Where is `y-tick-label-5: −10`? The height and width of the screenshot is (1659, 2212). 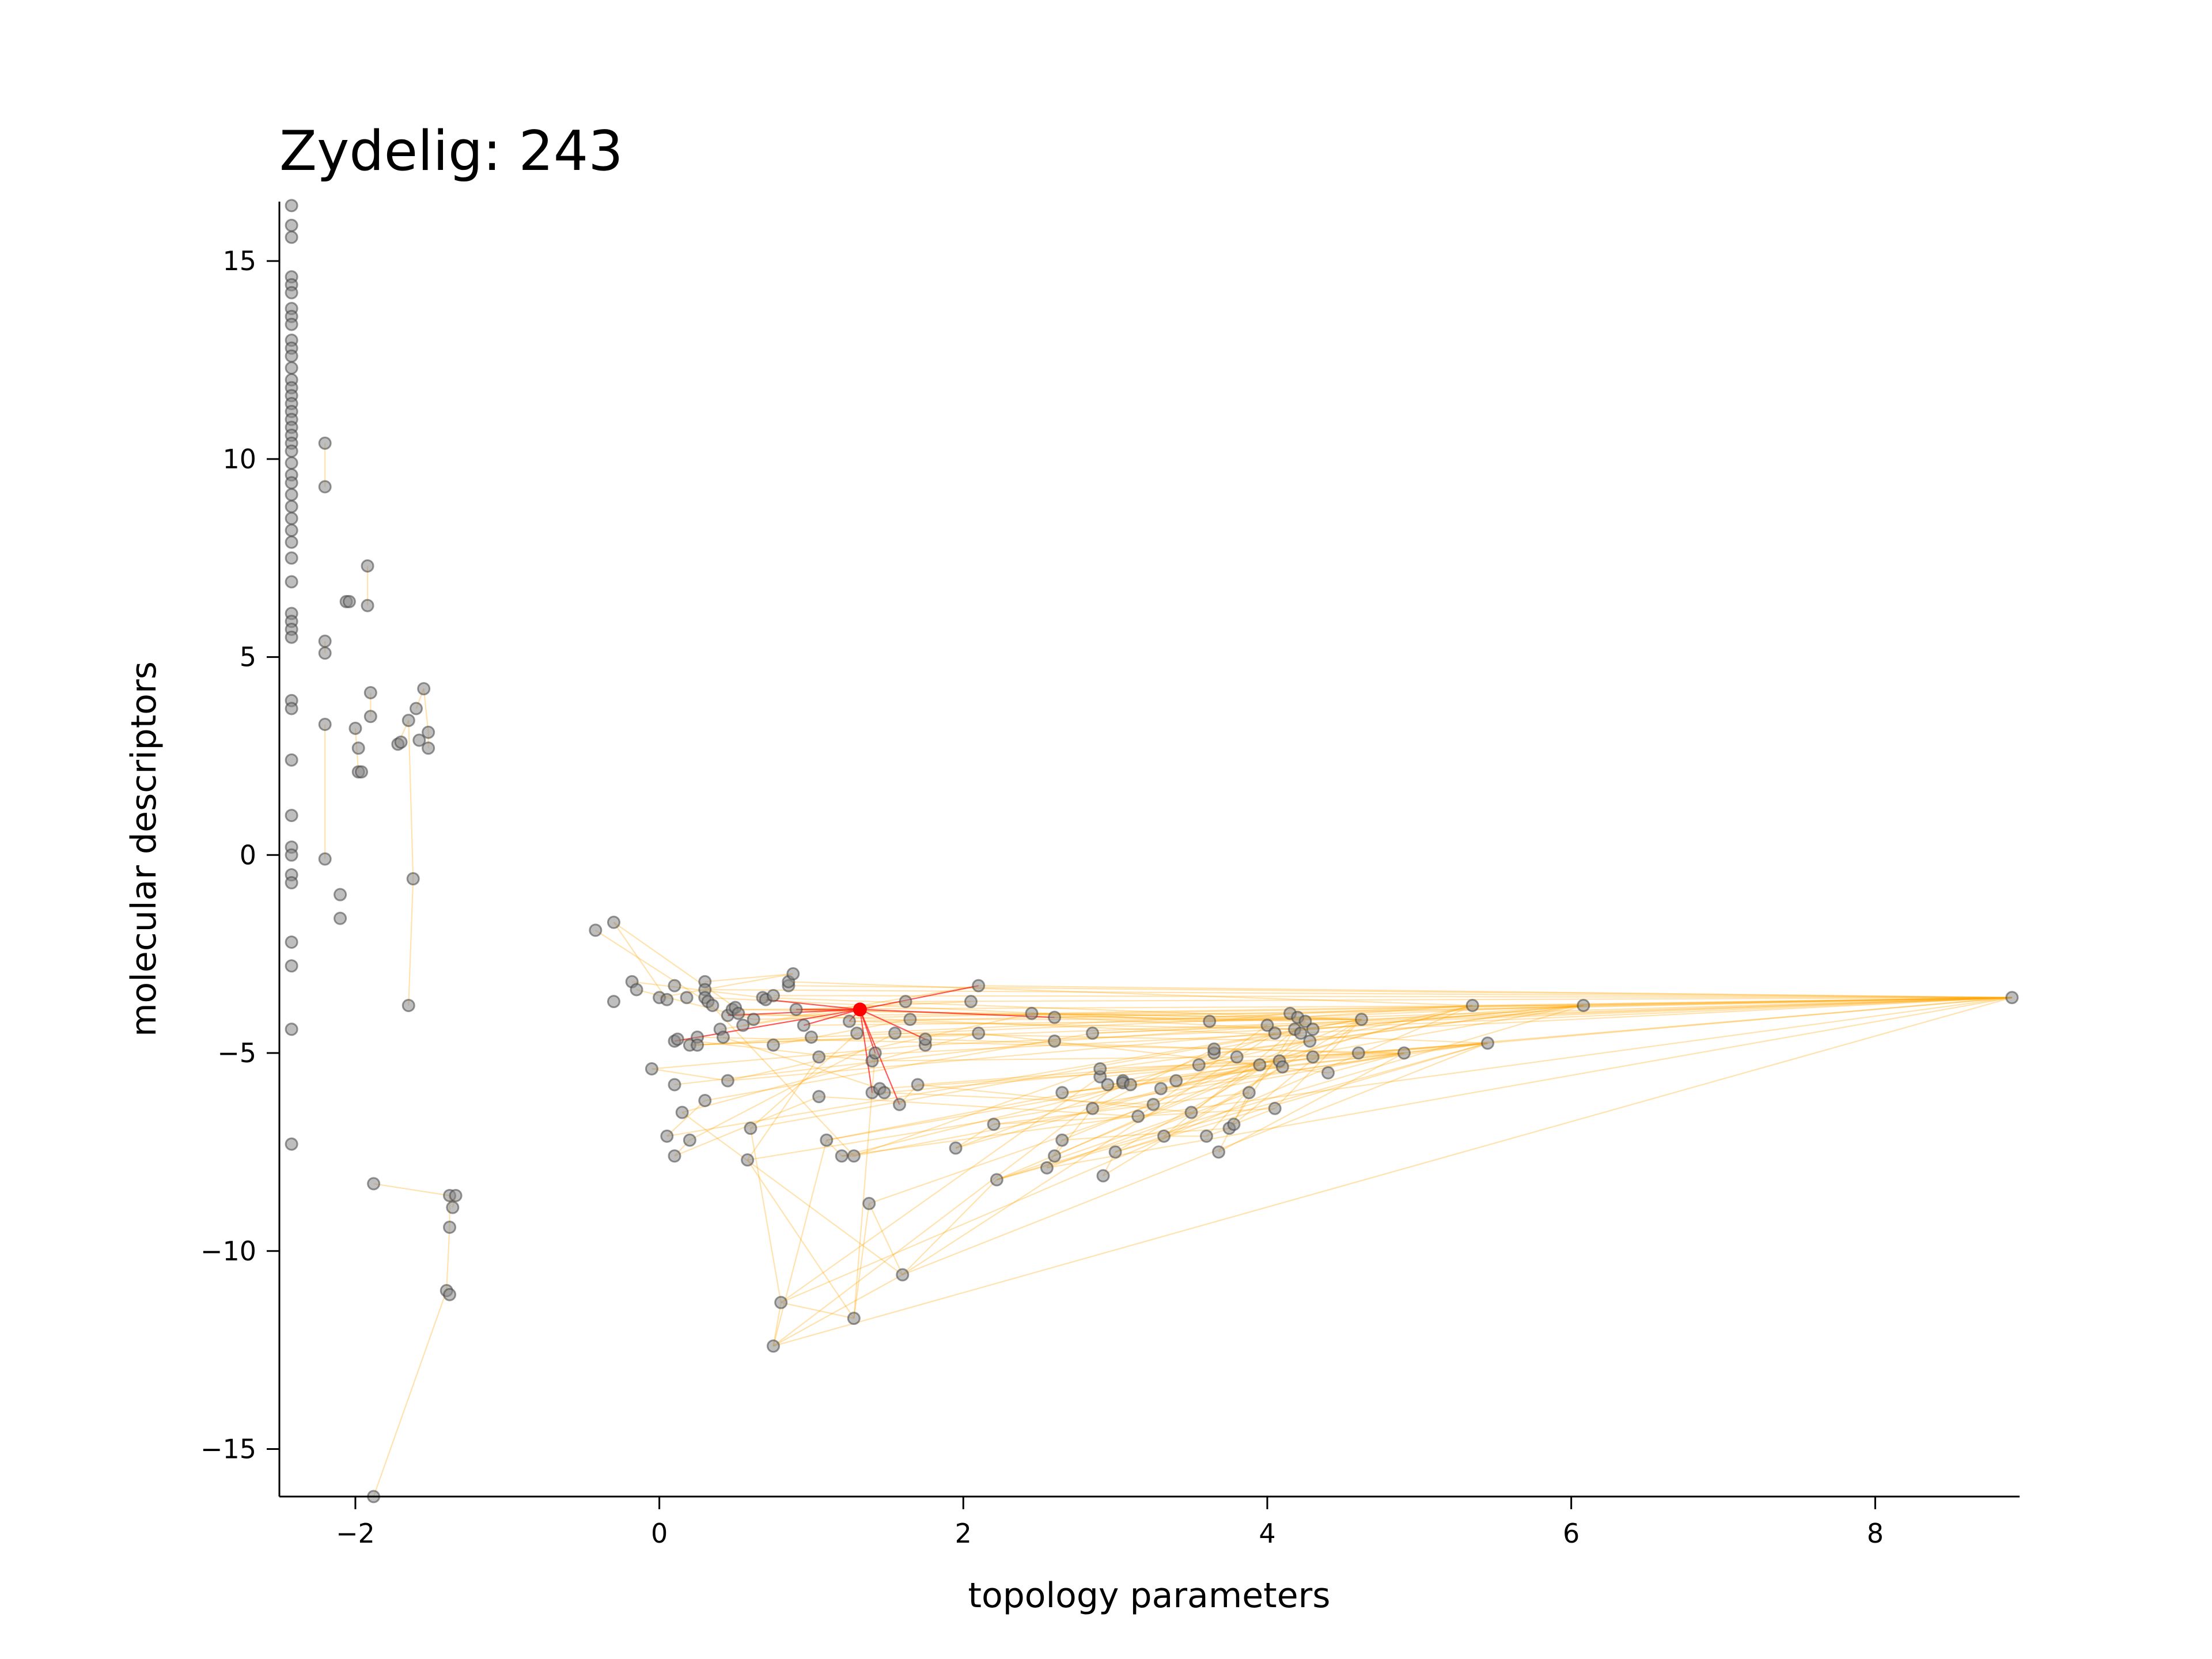 y-tick-label-5: −10 is located at coordinates (228, 1251).